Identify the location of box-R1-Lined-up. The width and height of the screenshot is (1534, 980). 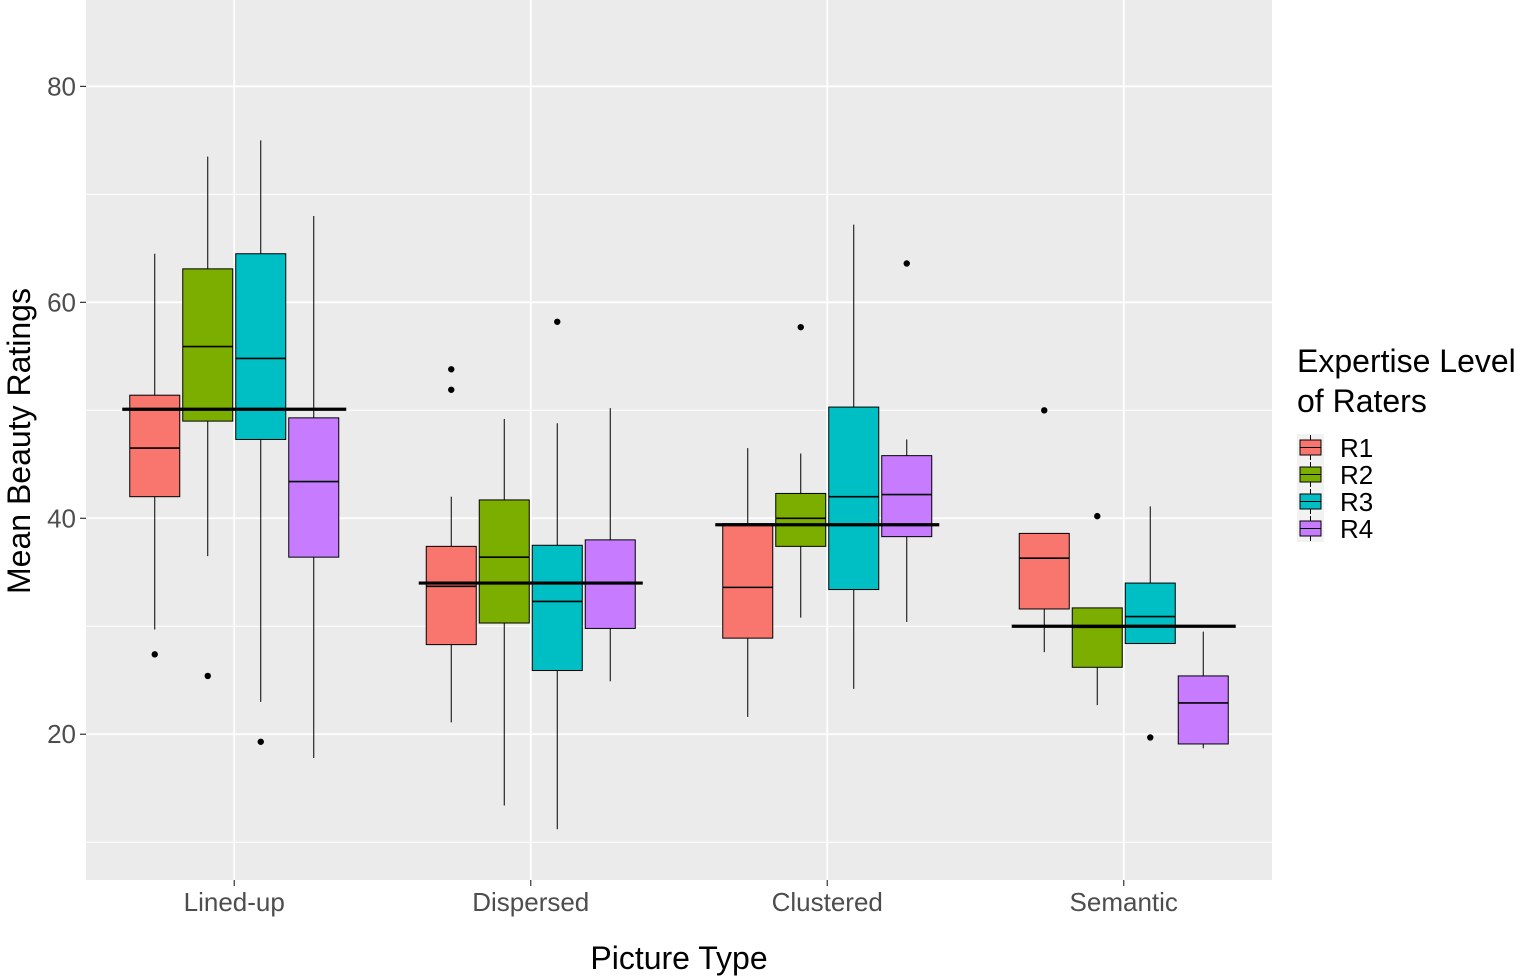
(155, 455).